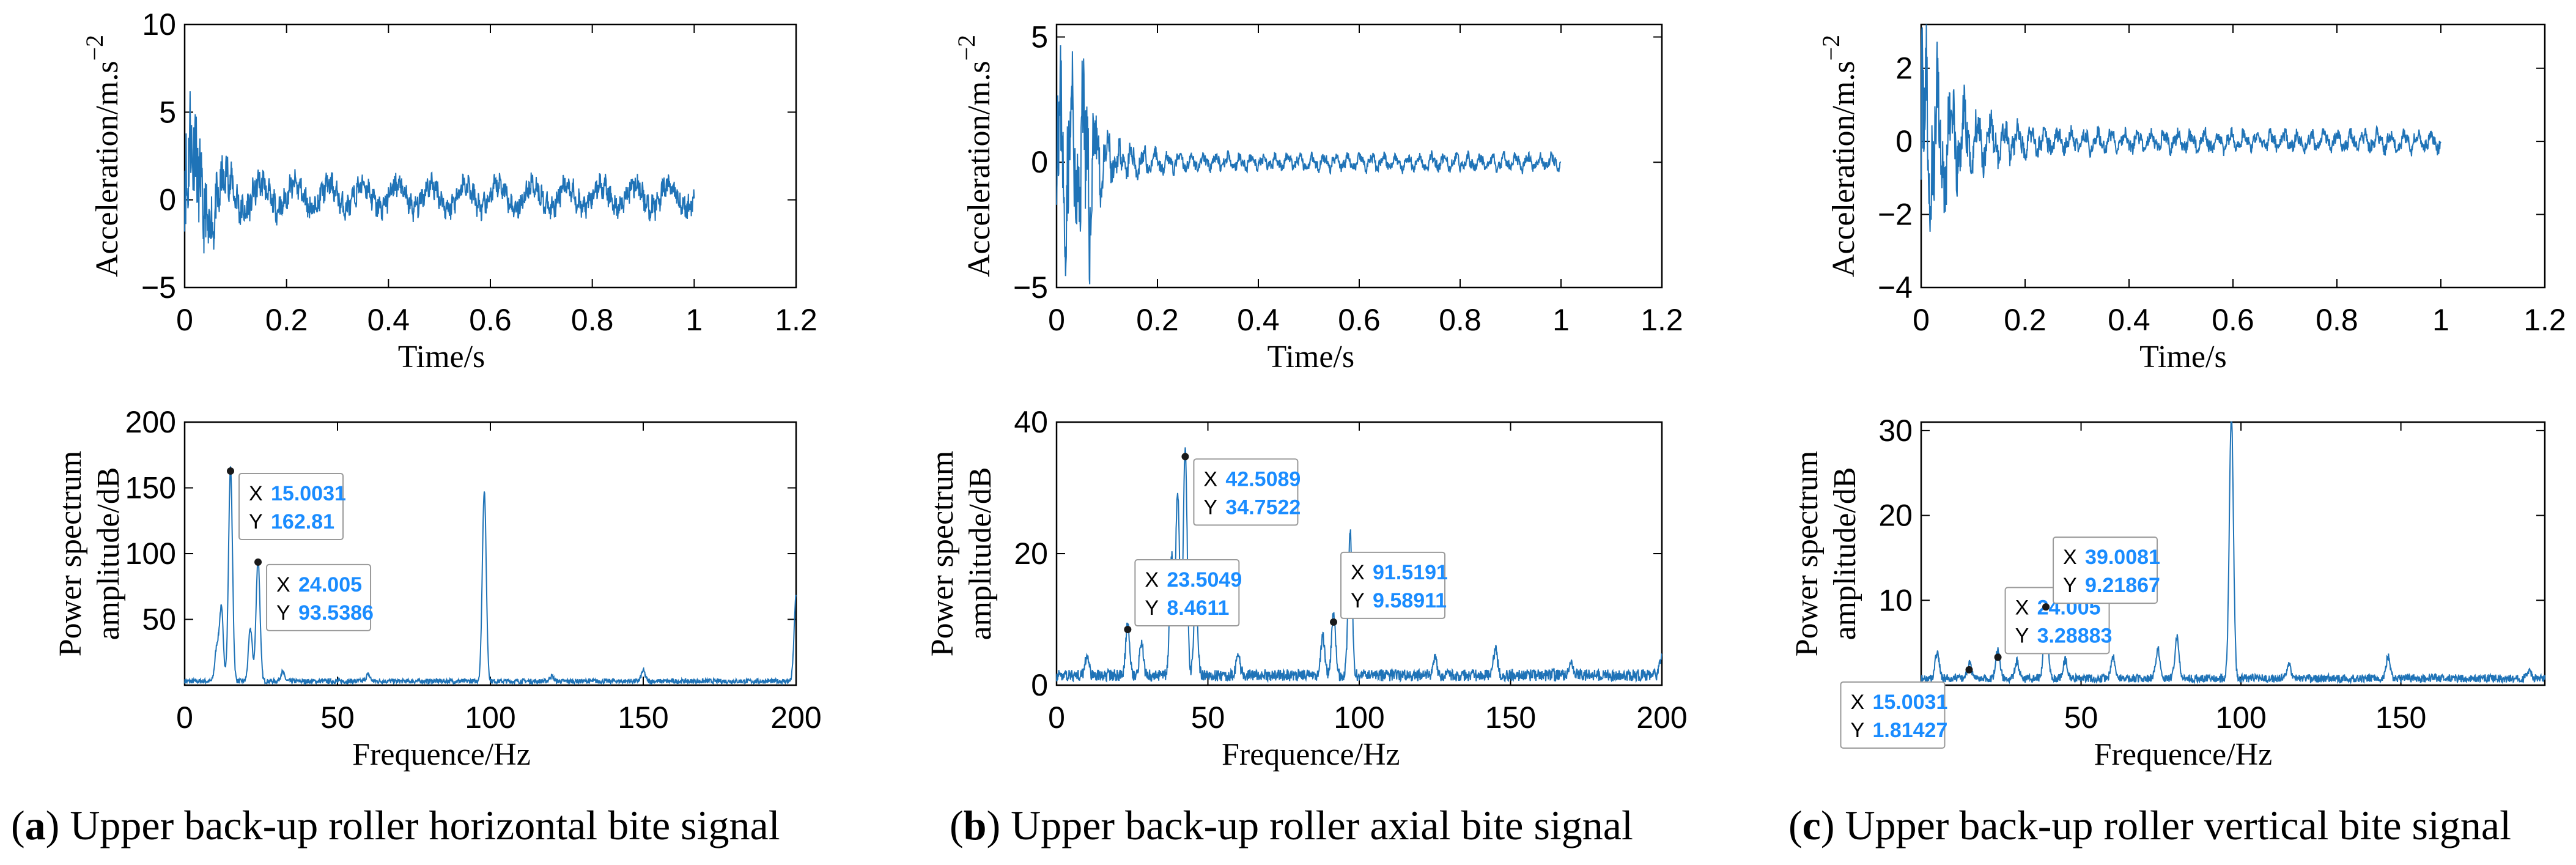 Image resolution: width=2576 pixels, height=865 pixels. What do you see at coordinates (1845, 553) in the screenshot?
I see `panel-c-spectrum-ylabel-line2: amplitude/dB` at bounding box center [1845, 553].